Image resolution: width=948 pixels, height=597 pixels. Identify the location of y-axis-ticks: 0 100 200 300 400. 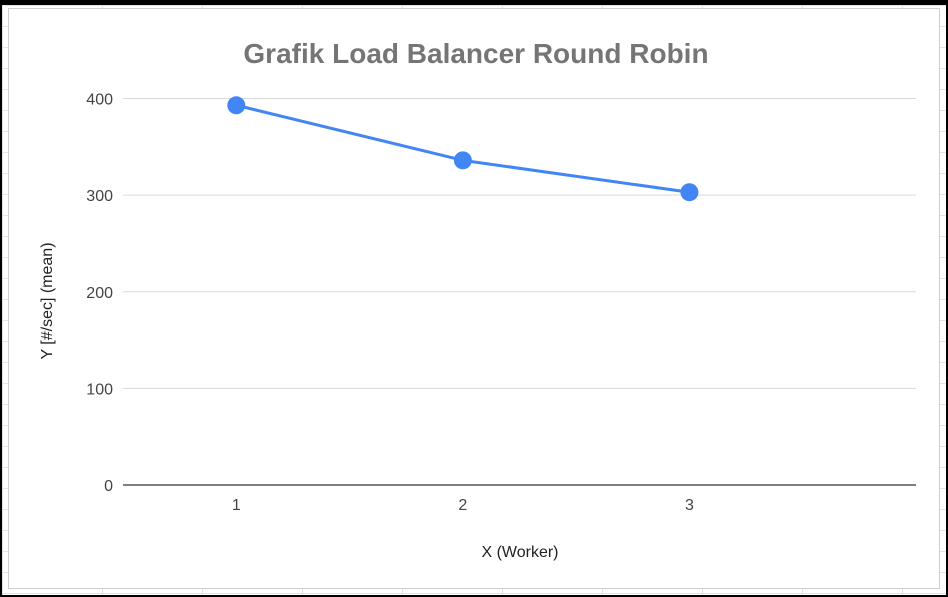
(99, 294).